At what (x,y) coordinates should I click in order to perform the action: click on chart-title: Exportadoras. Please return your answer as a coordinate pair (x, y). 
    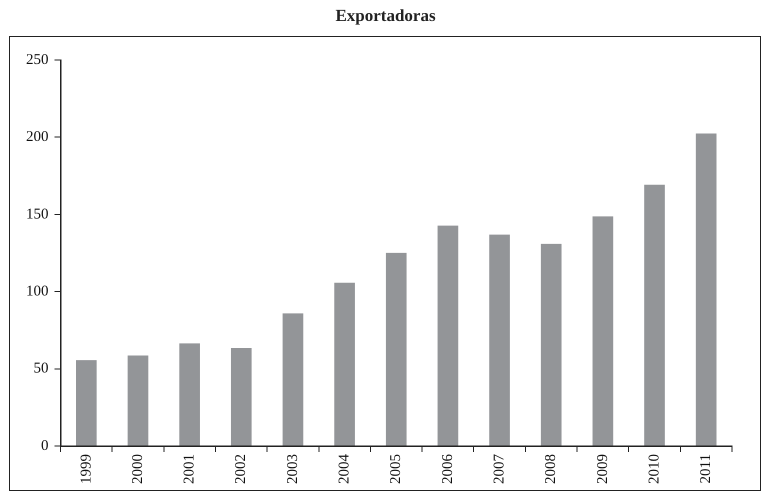
    Looking at the image, I should click on (385, 16).